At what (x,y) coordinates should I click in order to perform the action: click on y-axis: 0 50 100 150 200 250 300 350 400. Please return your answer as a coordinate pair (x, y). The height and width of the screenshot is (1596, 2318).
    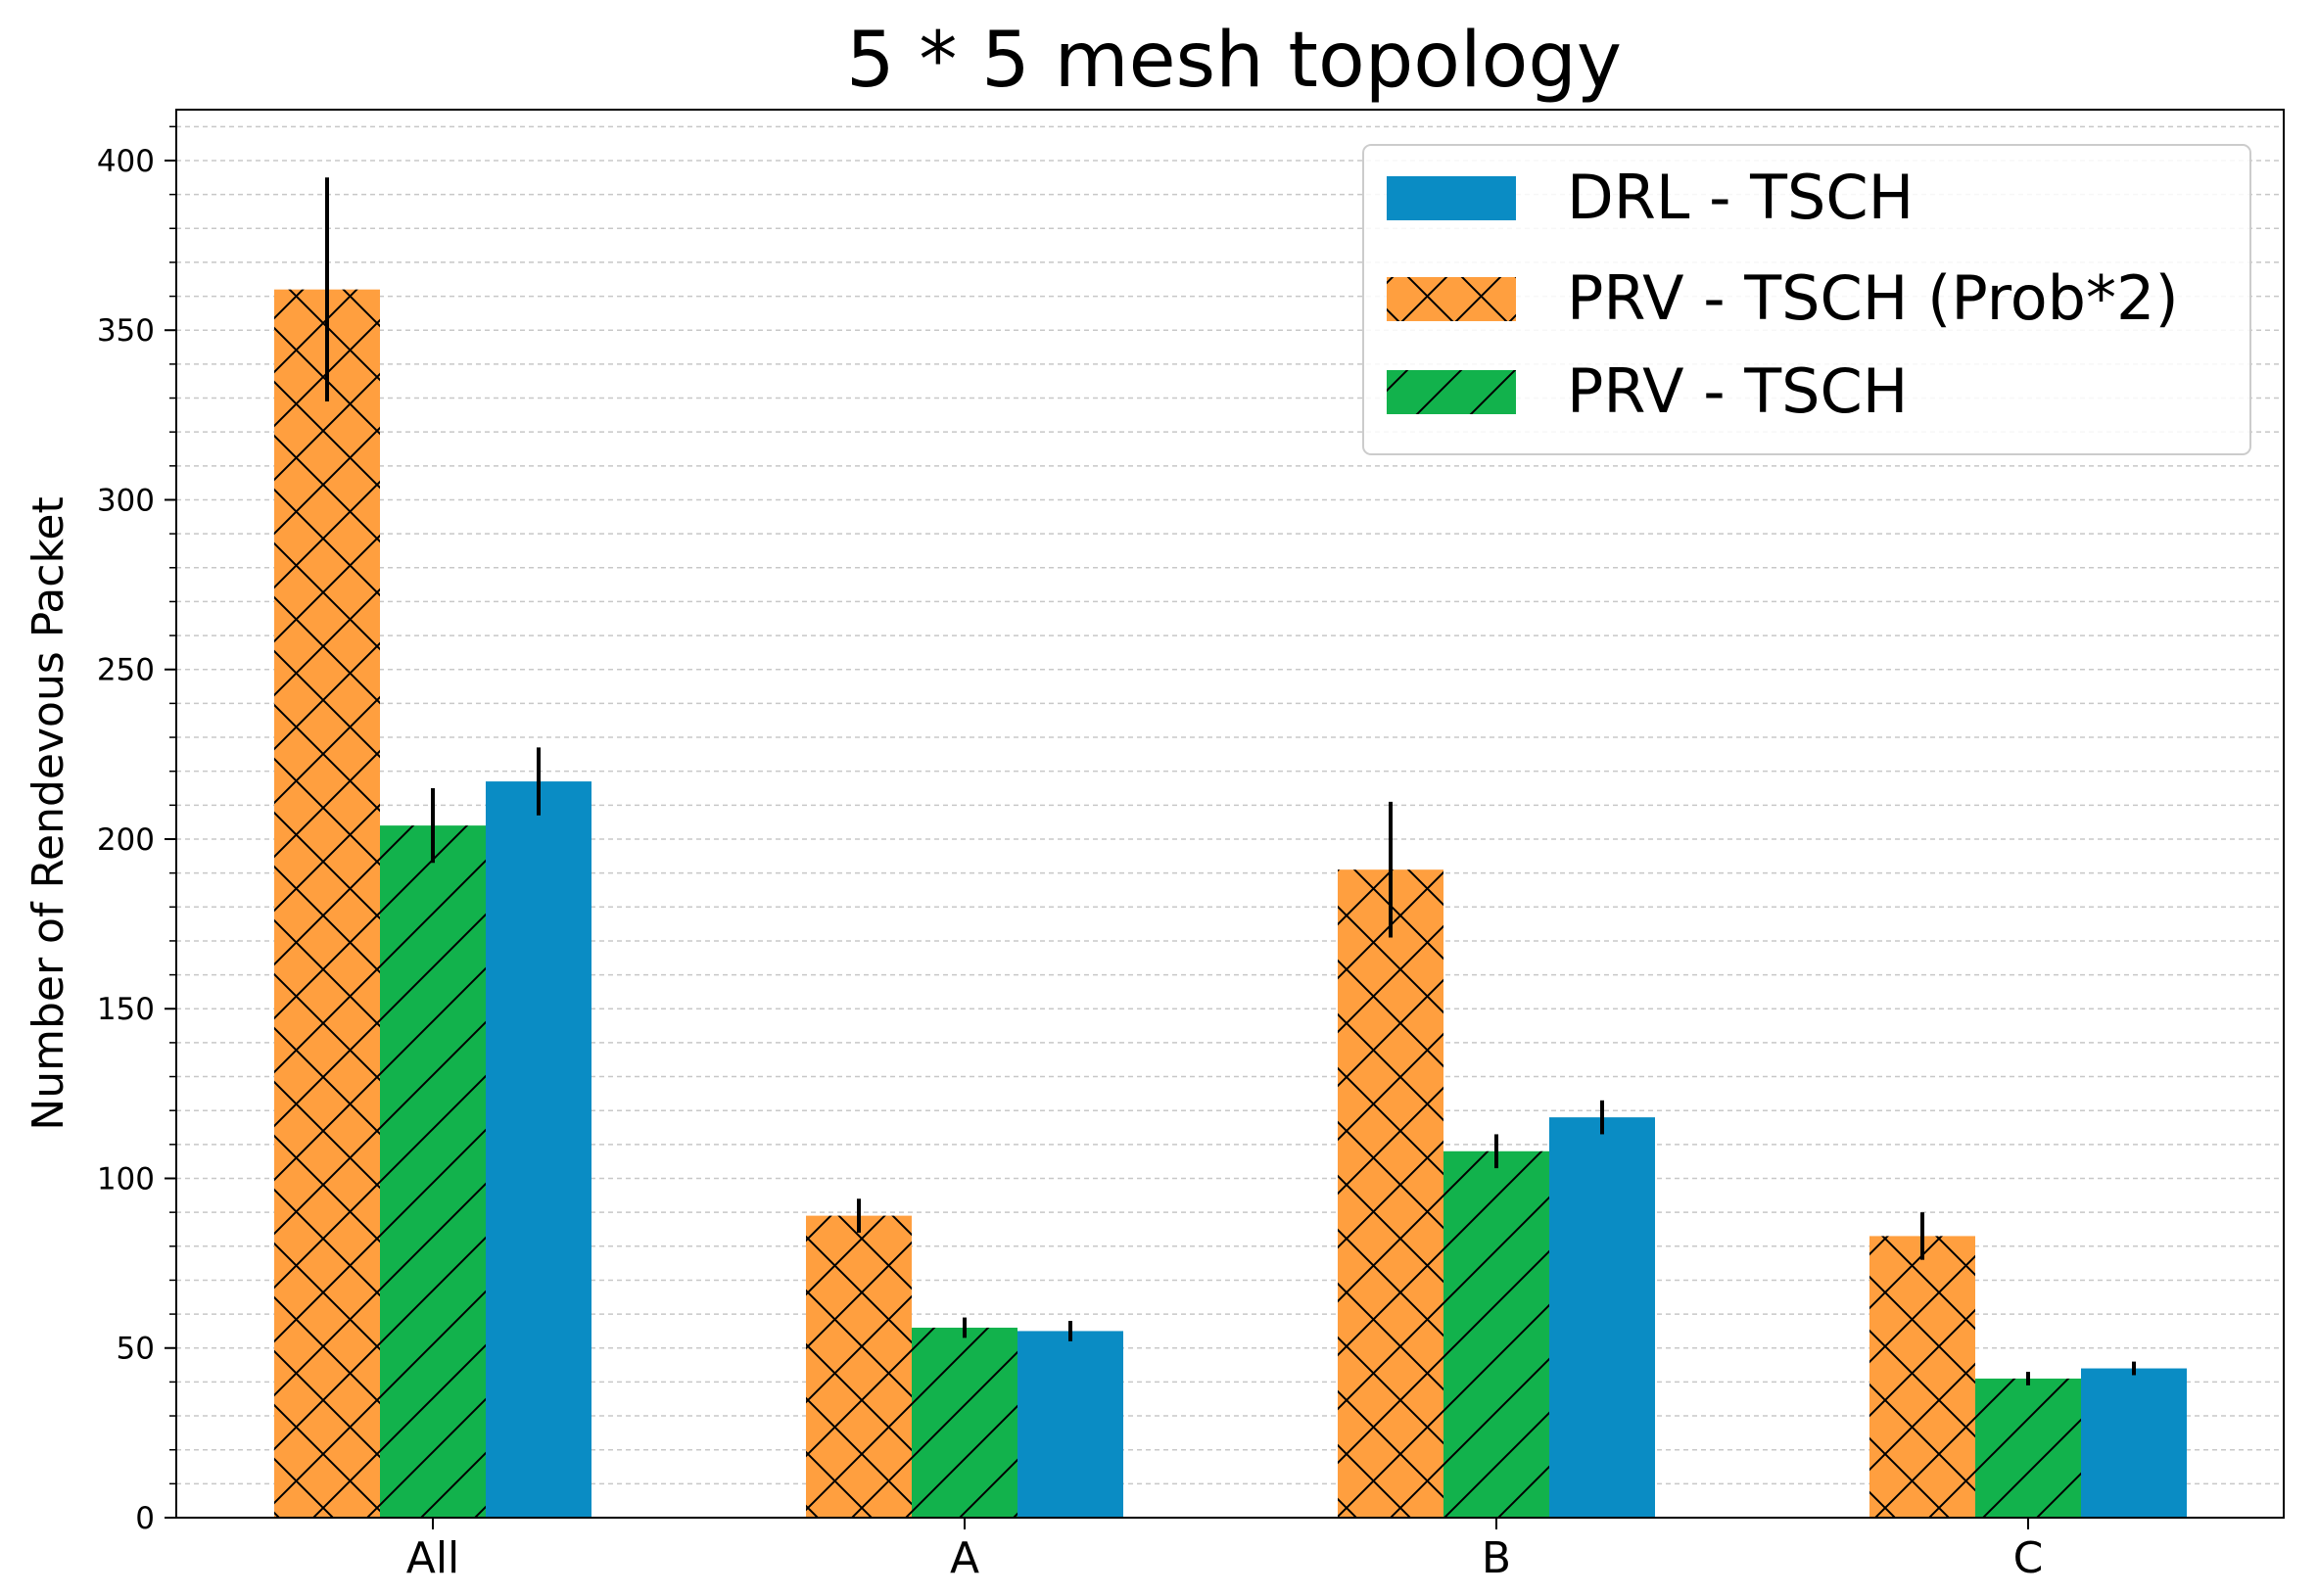
    Looking at the image, I should click on (136, 830).